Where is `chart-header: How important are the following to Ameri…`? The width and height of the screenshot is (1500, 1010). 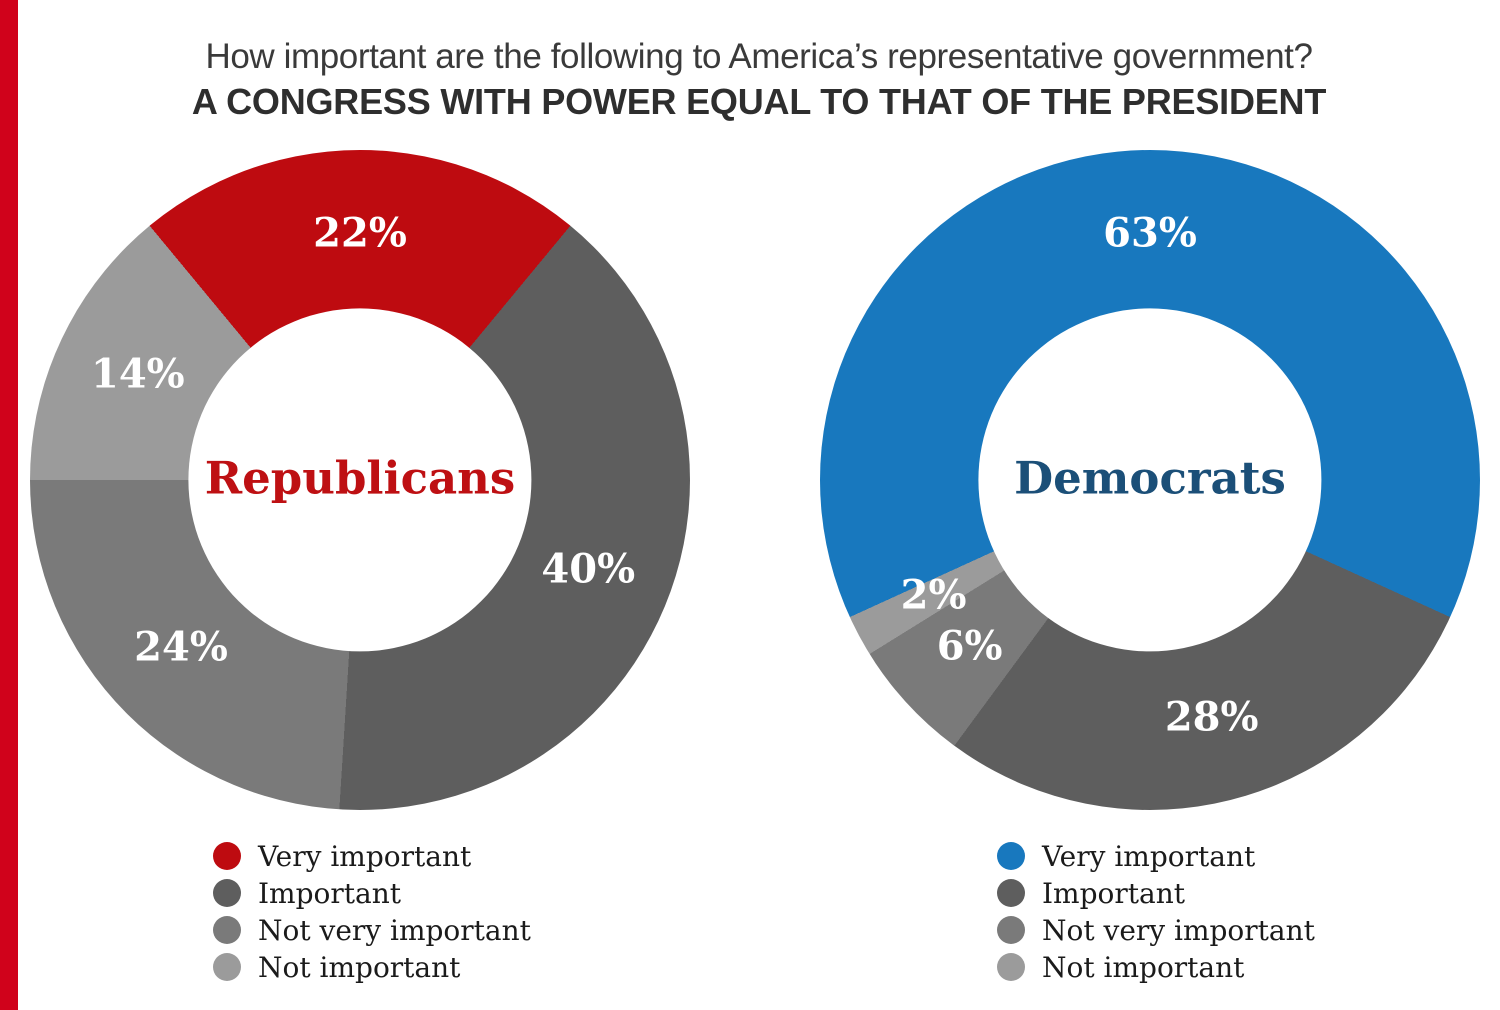
chart-header: How important are the following to Ameri… is located at coordinates (759, 79).